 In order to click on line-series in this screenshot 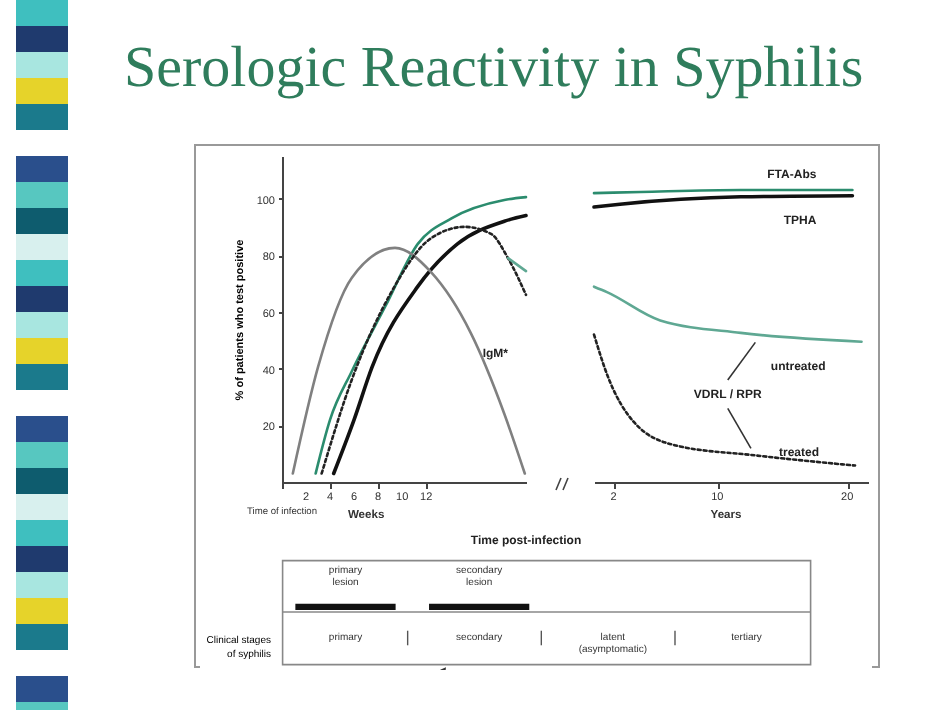, I will do `click(409, 360)`.